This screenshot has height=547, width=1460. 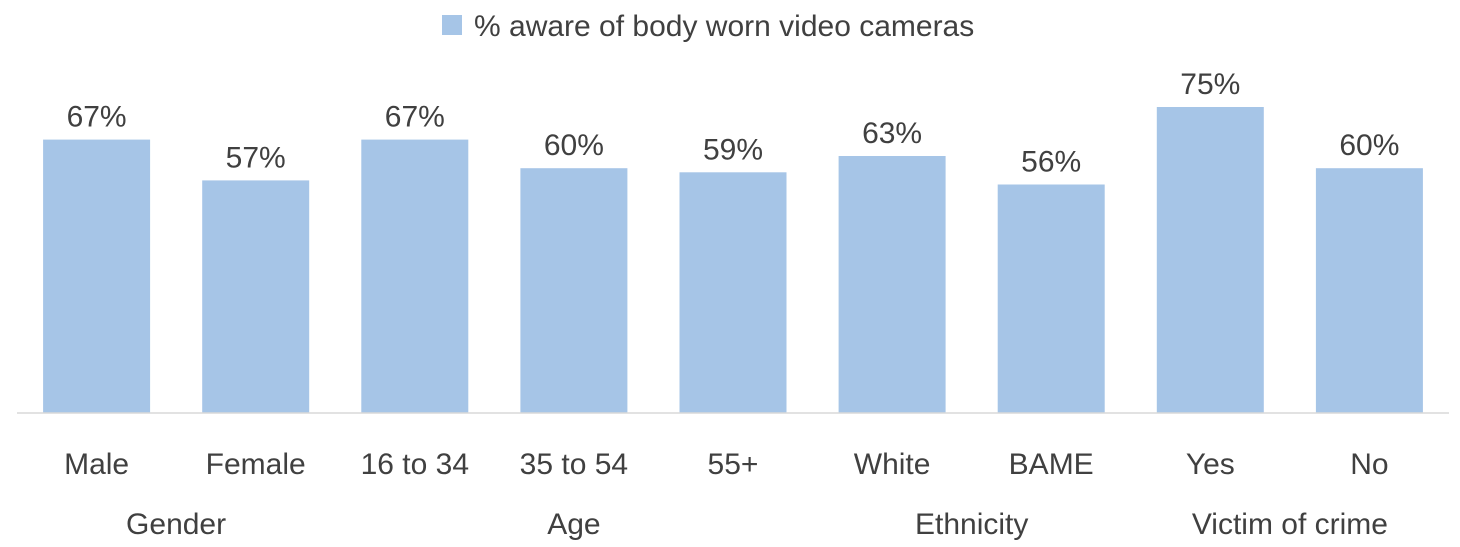 What do you see at coordinates (256, 464) in the screenshot?
I see `category-label: Female` at bounding box center [256, 464].